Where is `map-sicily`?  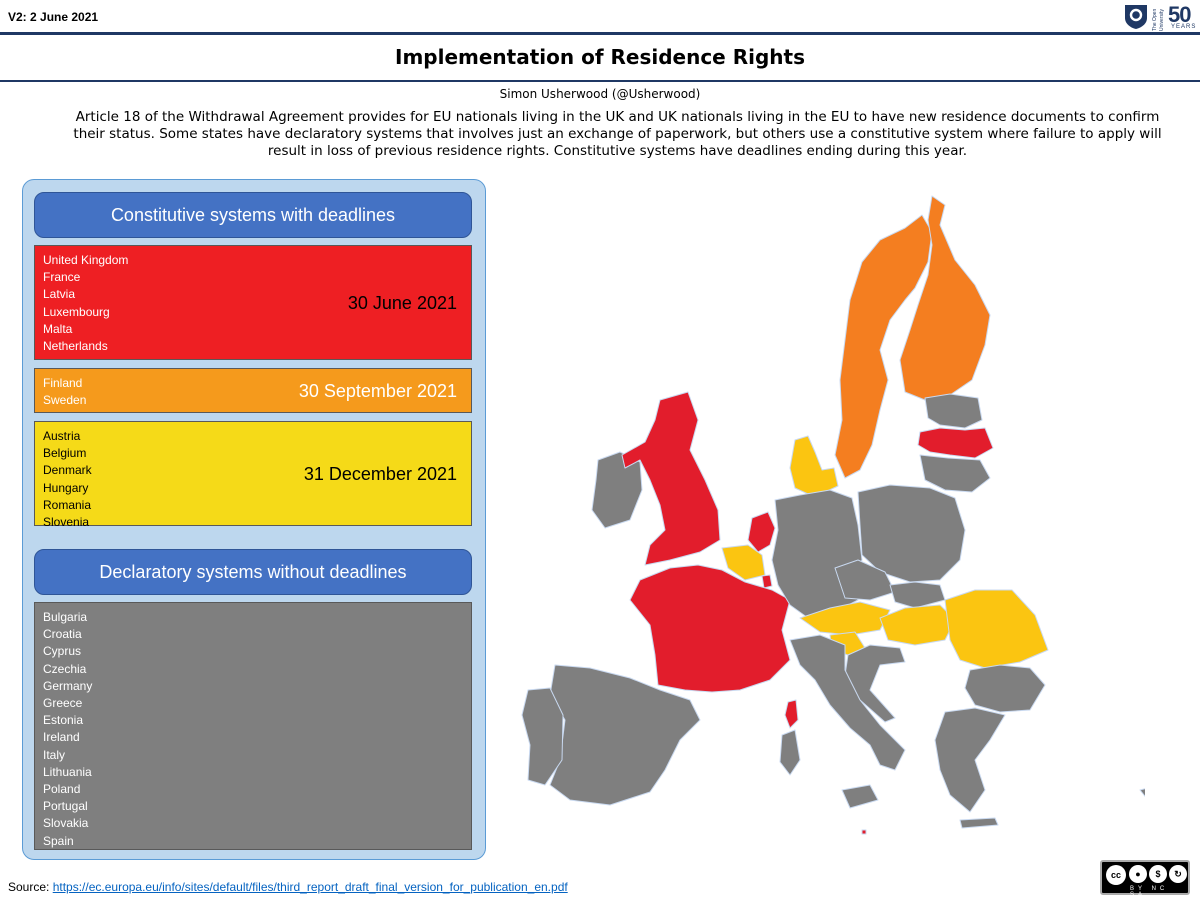
map-sicily is located at coordinates (860, 796).